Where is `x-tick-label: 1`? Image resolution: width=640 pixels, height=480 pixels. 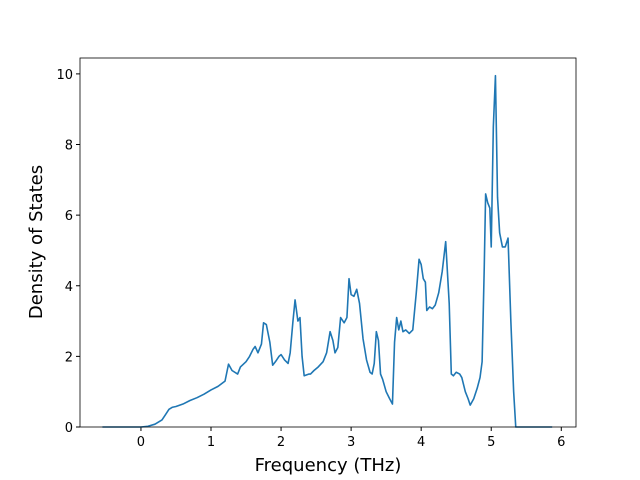
x-tick-label: 1 is located at coordinates (211, 442).